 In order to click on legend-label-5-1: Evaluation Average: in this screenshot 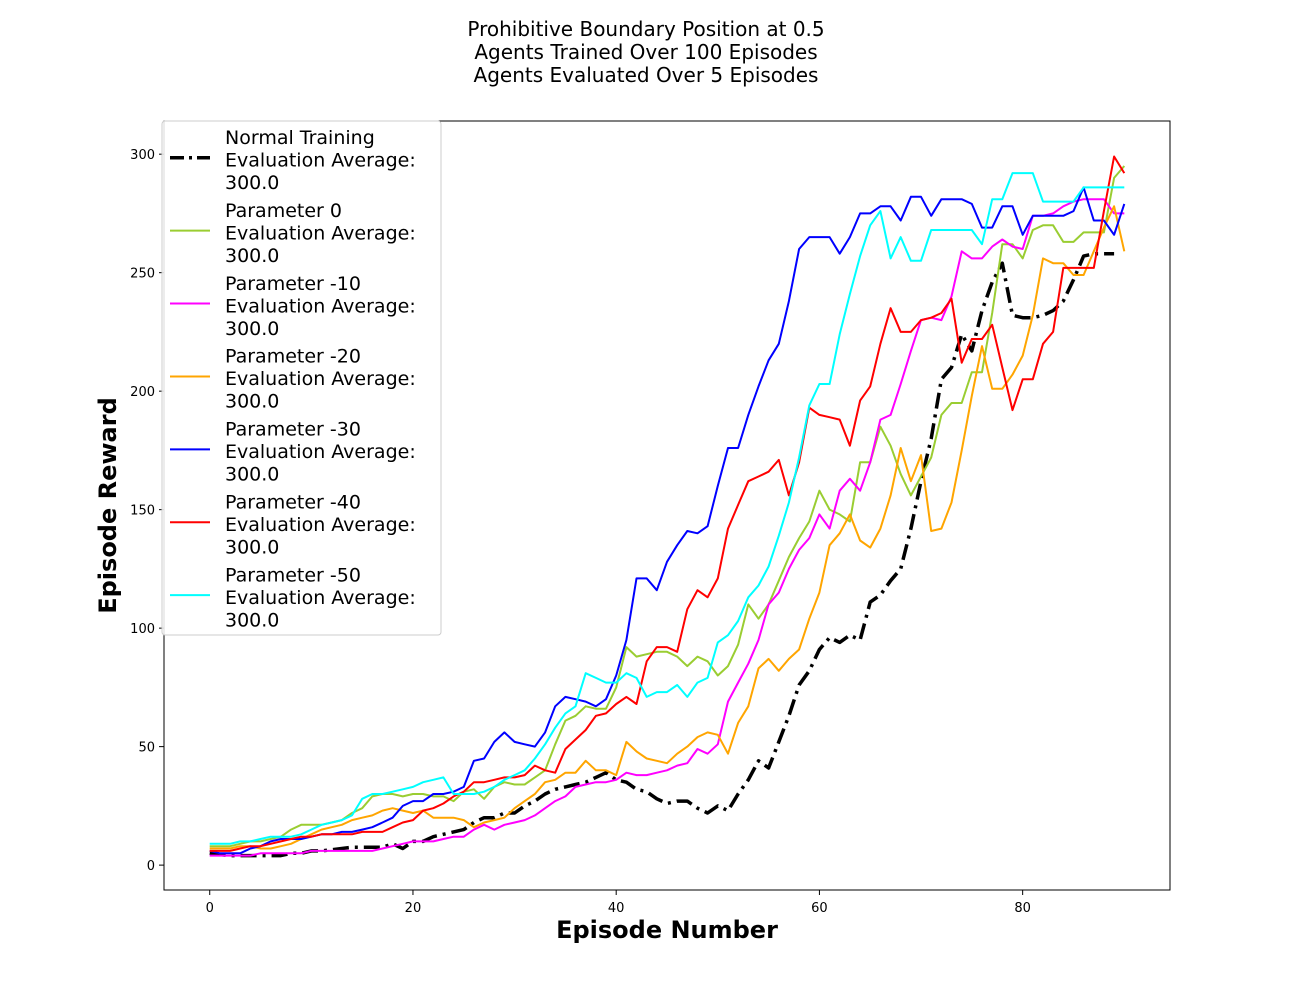, I will do `click(320, 525)`.